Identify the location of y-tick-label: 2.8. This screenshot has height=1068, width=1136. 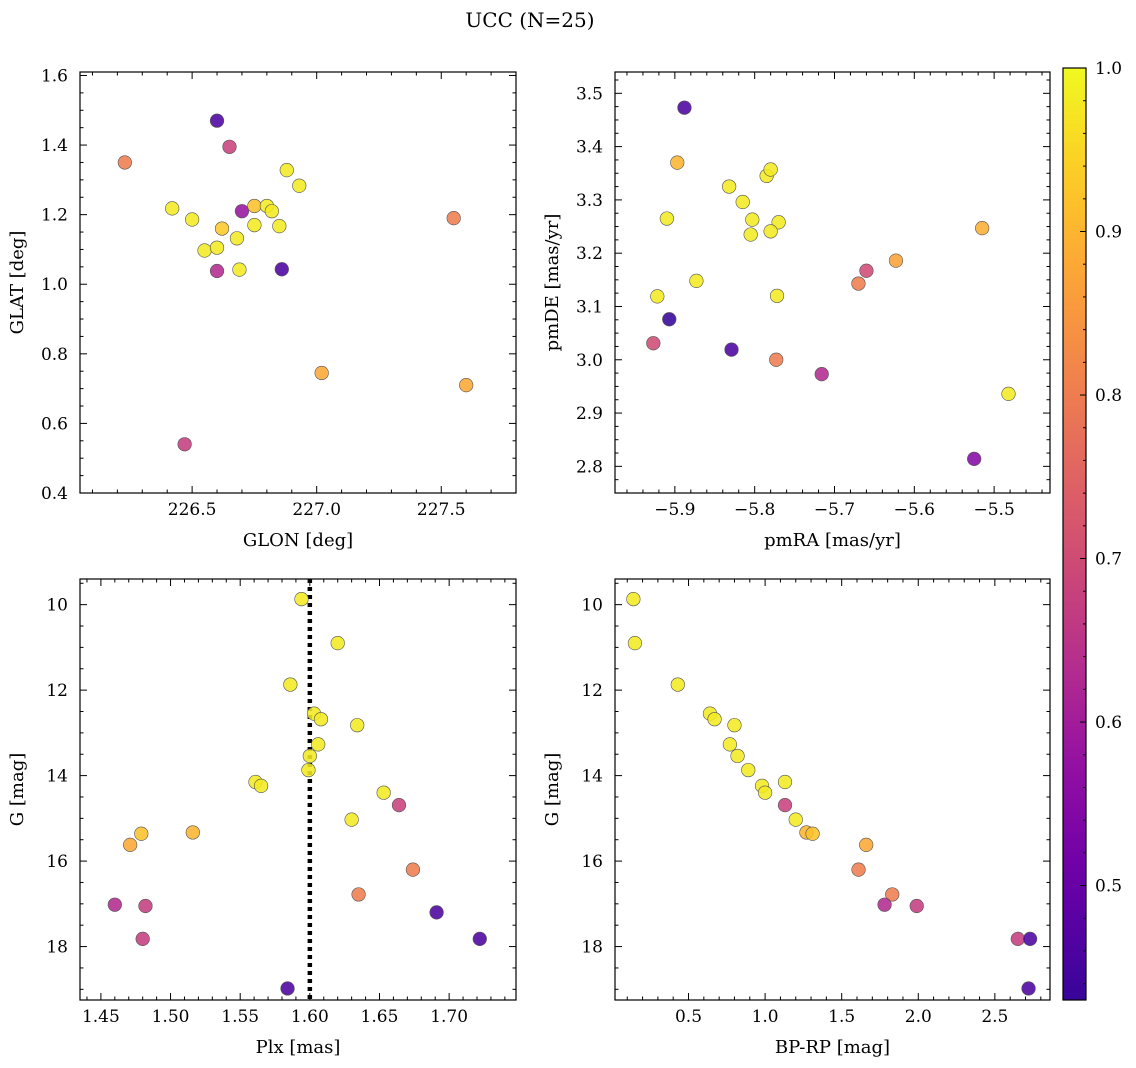
(589, 467).